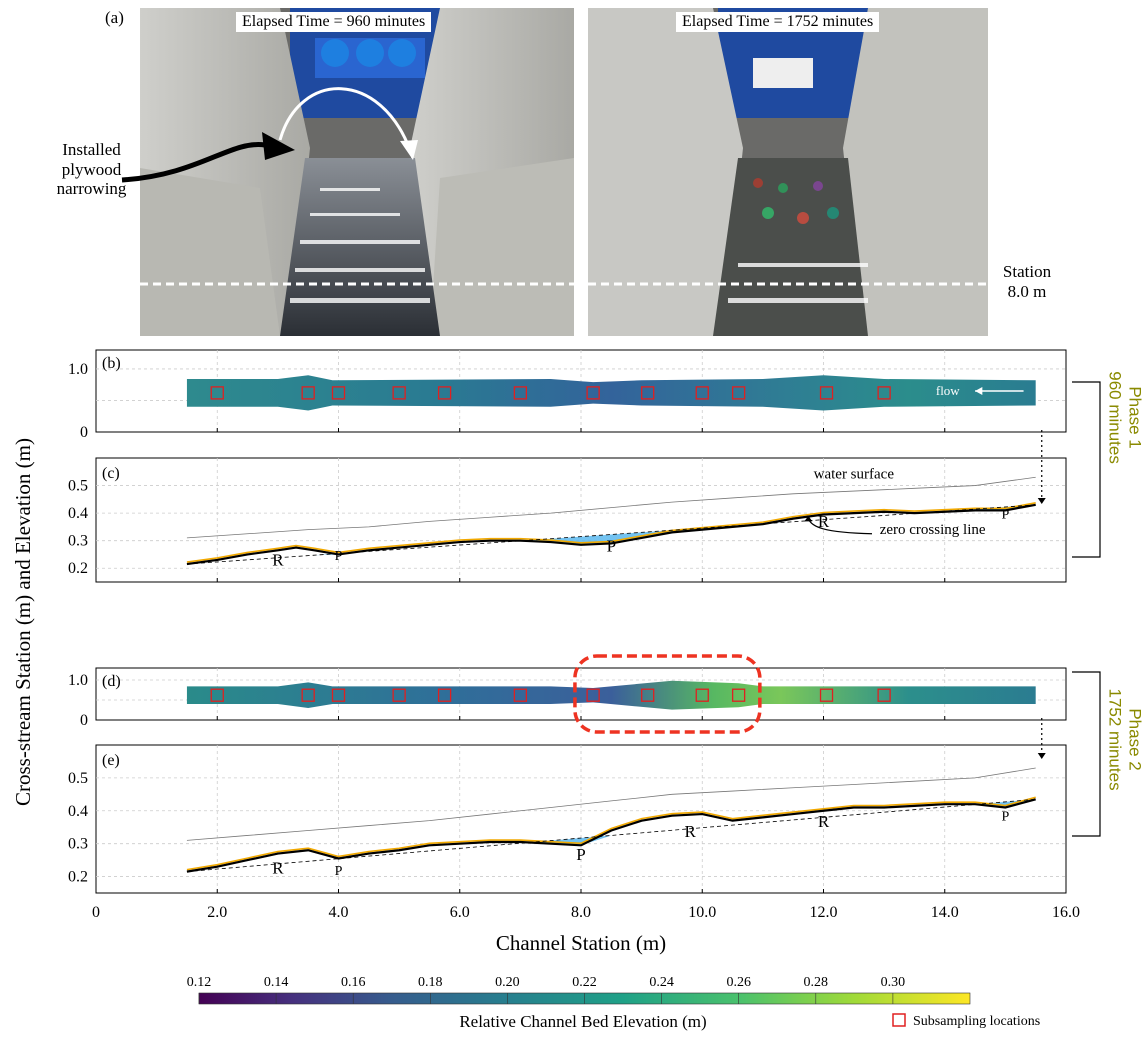 This screenshot has width=1148, height=1037. Describe the element at coordinates (78, 778) in the screenshot. I see `y-tick-e-3: 0.5` at that location.